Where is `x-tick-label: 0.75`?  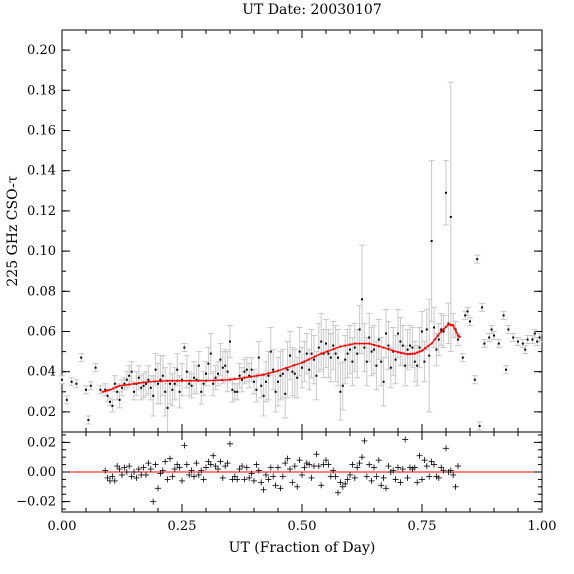 x-tick-label: 0.75 is located at coordinates (422, 526).